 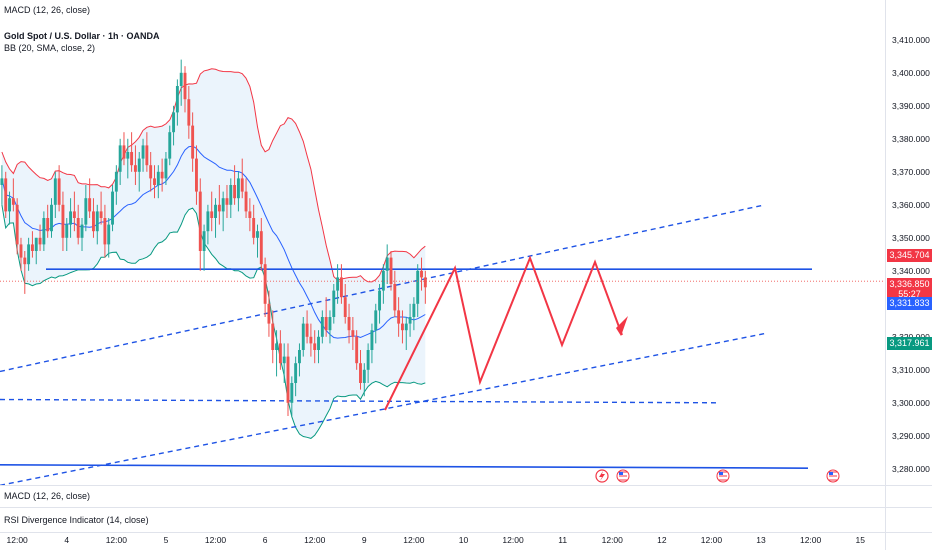 I want to click on rsi-pane-label: RSI Divergence Indicator (14, close), so click(x=76, y=520).